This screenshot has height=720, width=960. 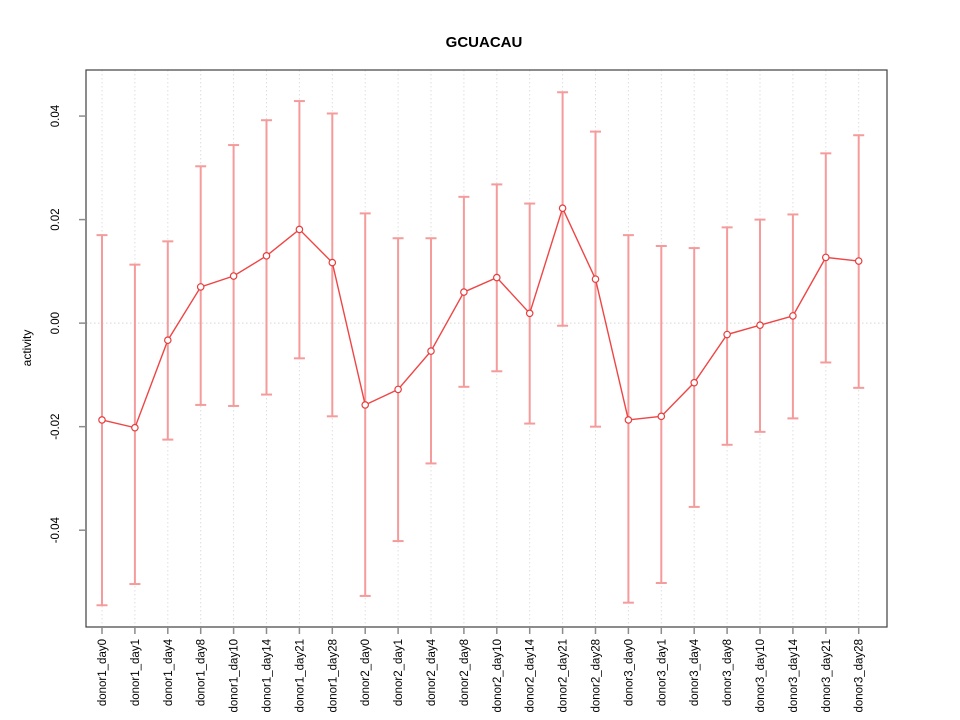 I want to click on x-tick-label: donor3_day1, so click(x=662, y=672).